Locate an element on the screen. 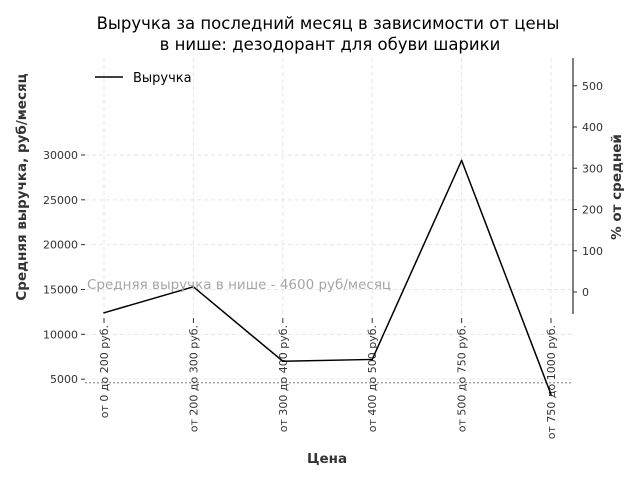  x-tick-label: от 750 до 1000 руб. is located at coordinates (551, 382).